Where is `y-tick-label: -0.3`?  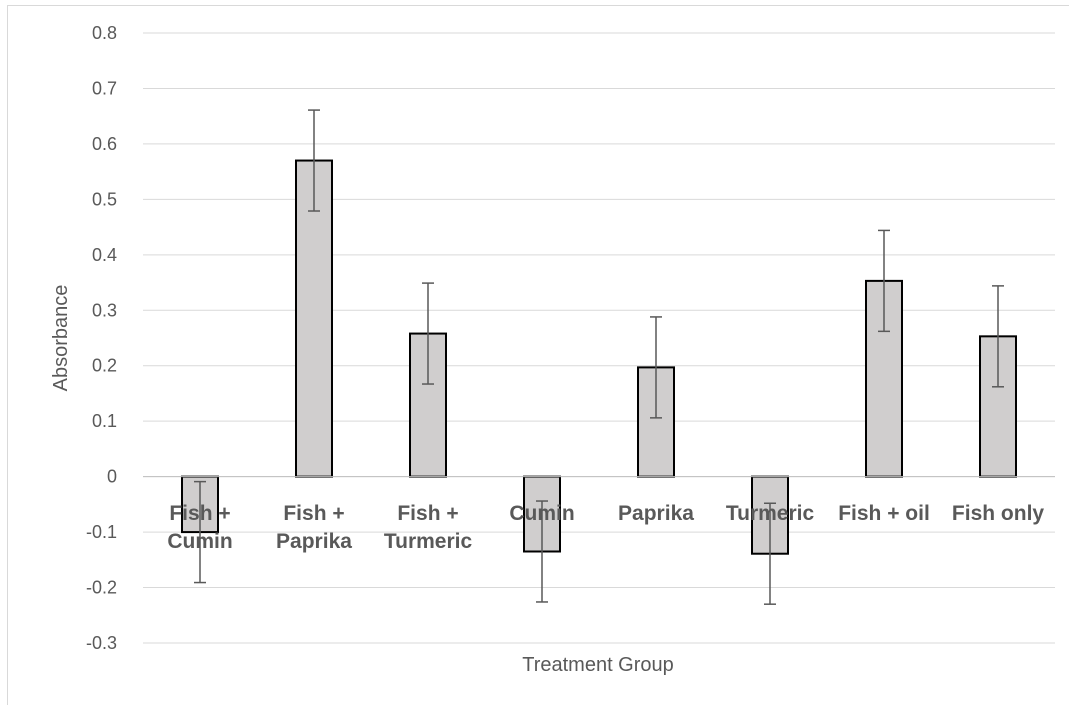
y-tick-label: -0.3 is located at coordinates (101, 643).